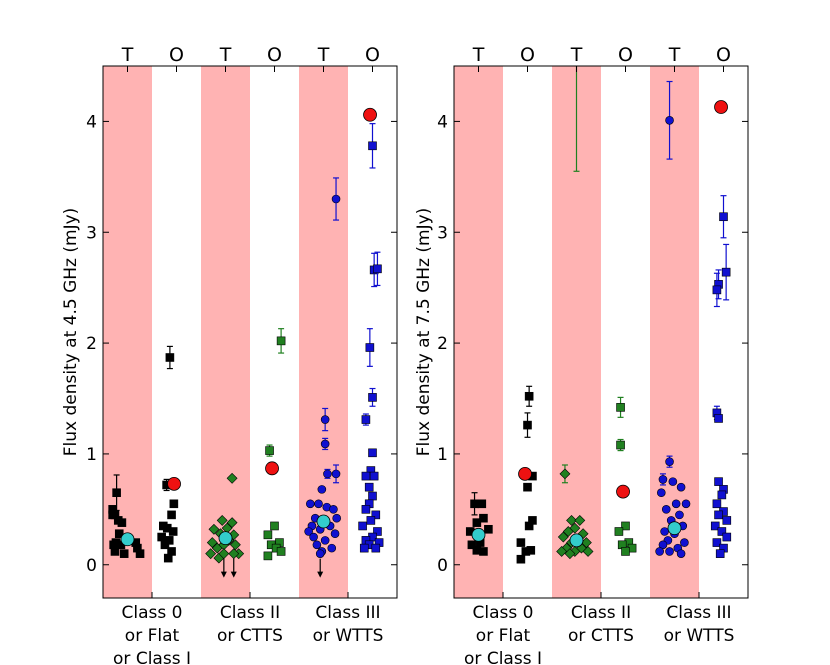  What do you see at coordinates (91, 122) in the screenshot?
I see `y-tick-label: 4` at bounding box center [91, 122].